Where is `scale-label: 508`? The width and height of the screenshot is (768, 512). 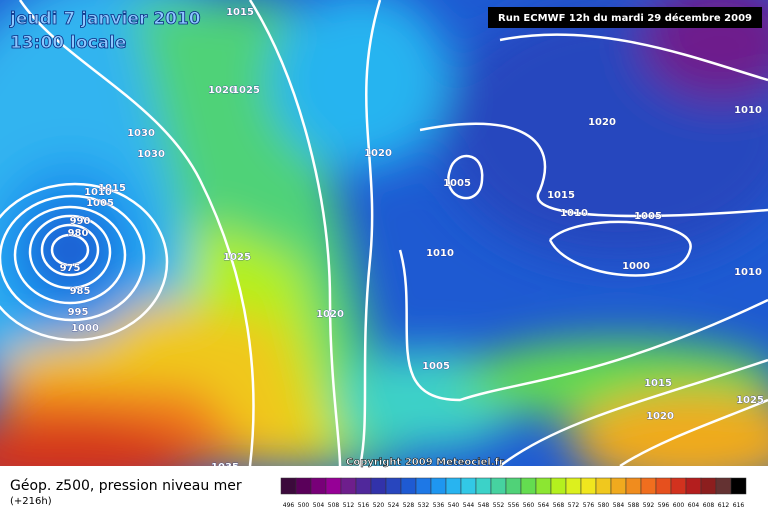 scale-label: 508 is located at coordinates (334, 505).